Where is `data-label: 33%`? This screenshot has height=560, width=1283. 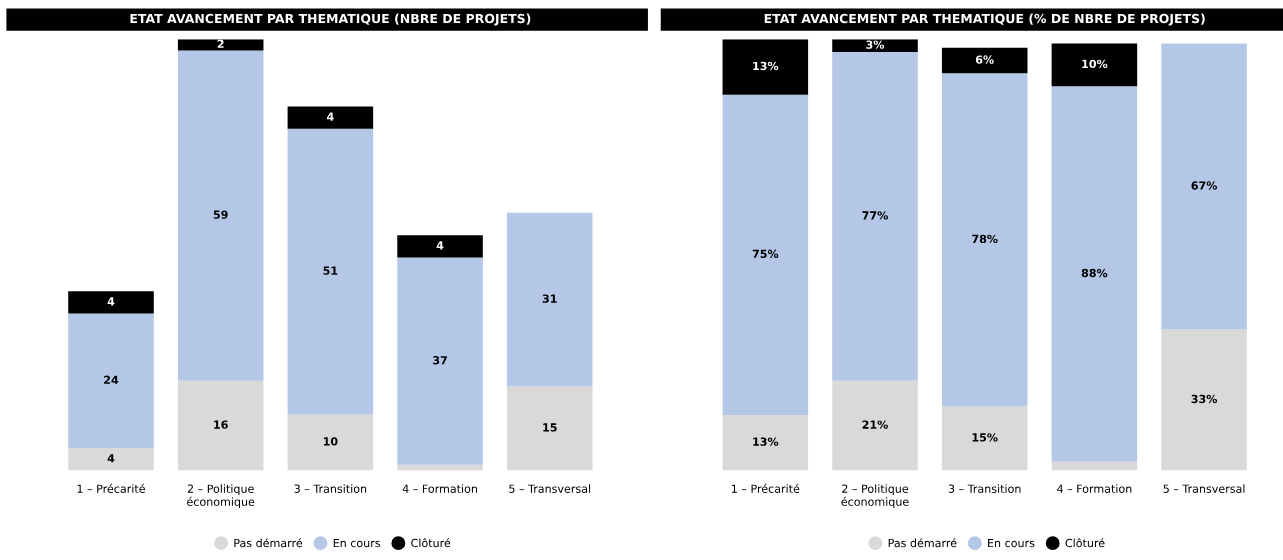 data-label: 33% is located at coordinates (1204, 399).